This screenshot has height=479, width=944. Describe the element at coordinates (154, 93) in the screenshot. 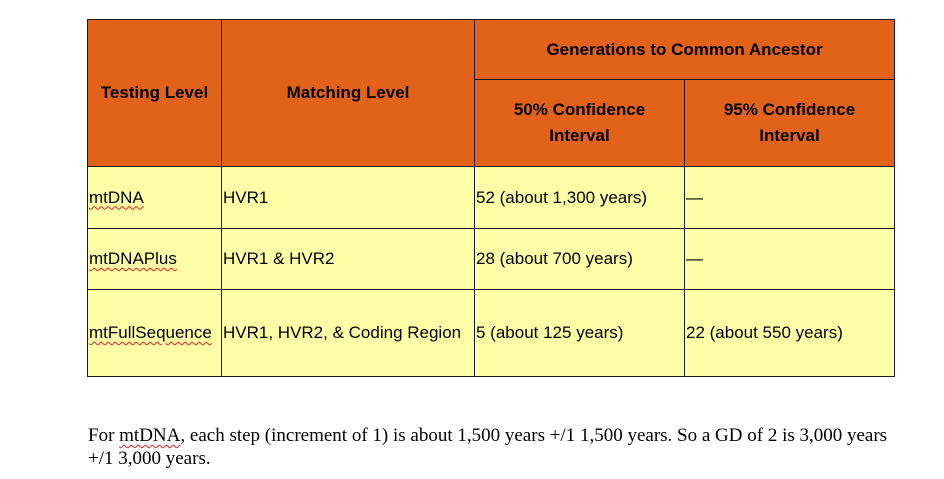

I see `header-testing-level: Testing Level` at that location.